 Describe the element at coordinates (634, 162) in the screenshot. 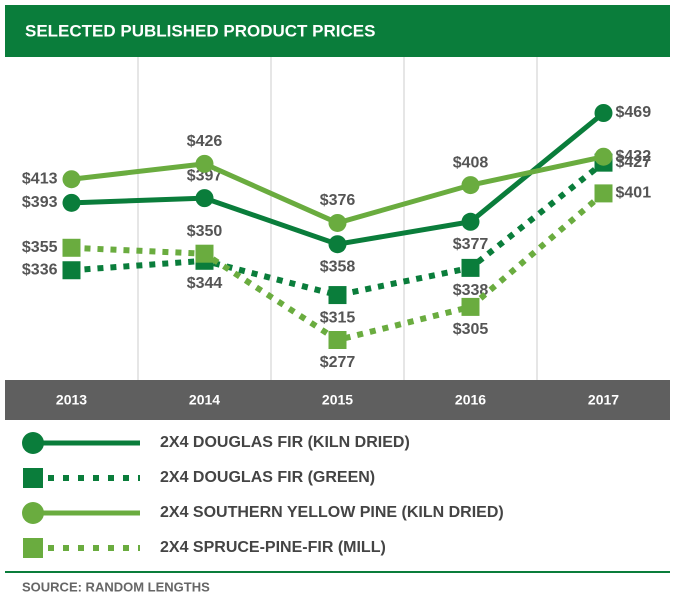

I see `data-label: $427` at that location.